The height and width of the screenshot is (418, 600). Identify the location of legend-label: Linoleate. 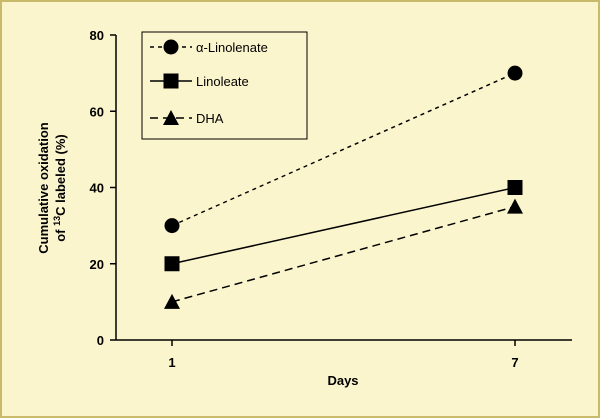
(222, 81).